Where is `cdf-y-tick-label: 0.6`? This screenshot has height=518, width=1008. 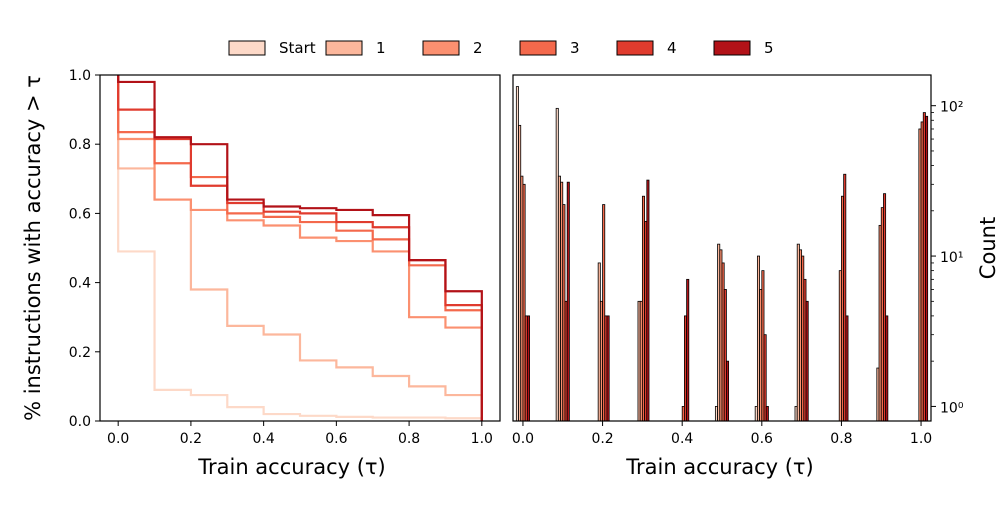 cdf-y-tick-label: 0.6 is located at coordinates (80, 214).